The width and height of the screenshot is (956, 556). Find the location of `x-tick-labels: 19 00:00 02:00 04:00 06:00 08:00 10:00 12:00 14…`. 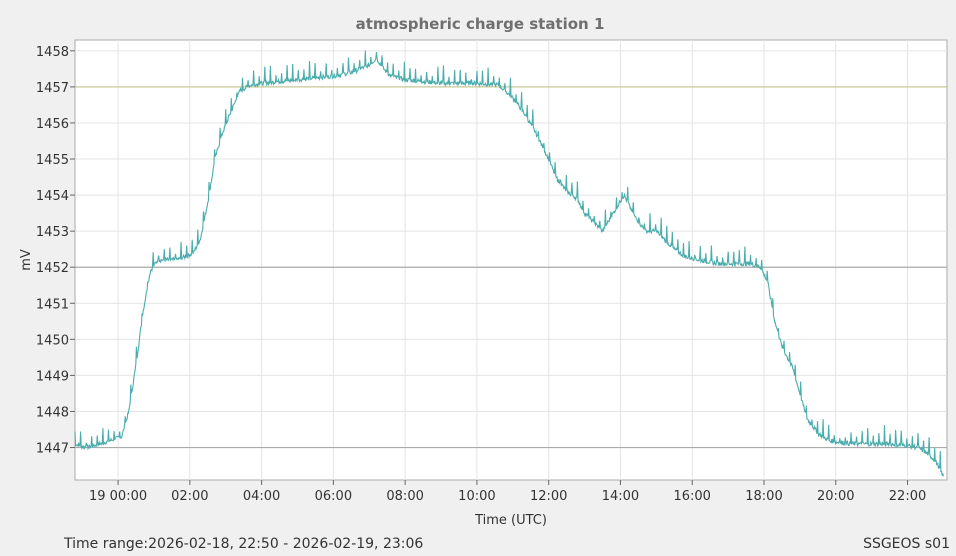

x-tick-labels: 19 00:00 02:00 04:00 06:00 08:00 10:00 12:00 14… is located at coordinates (507, 496).